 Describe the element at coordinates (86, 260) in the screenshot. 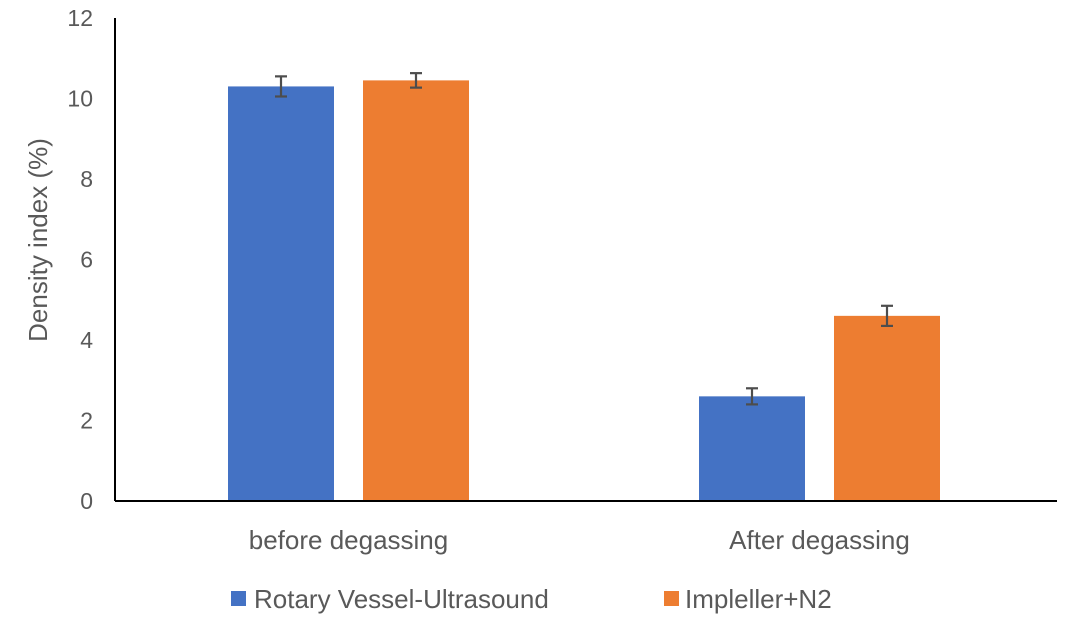

I see `y-tick-label: 6` at that location.